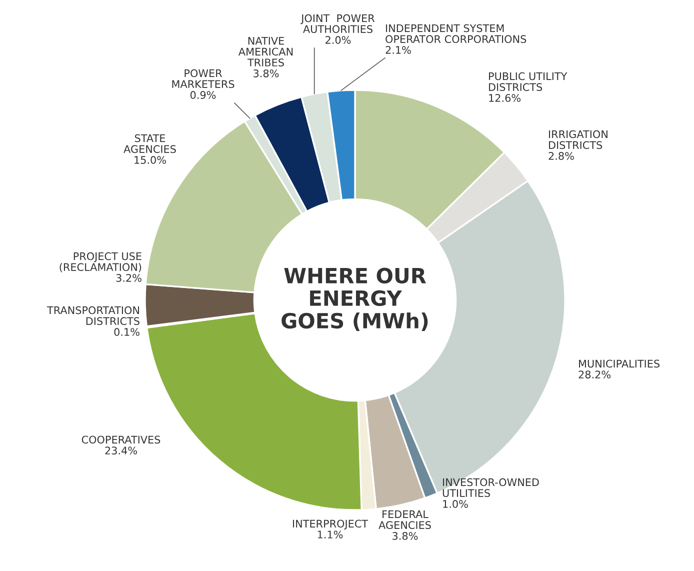 This screenshot has width=694, height=571. What do you see at coordinates (619, 364) in the screenshot?
I see `slice-label: MUNICIPALITIES` at bounding box center [619, 364].